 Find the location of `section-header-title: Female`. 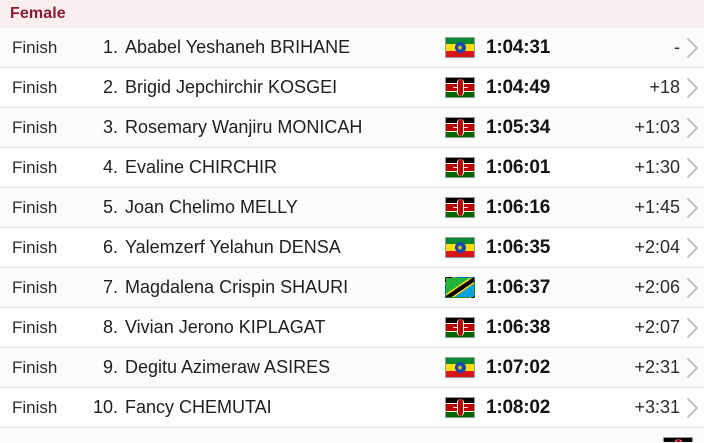

section-header-title: Female is located at coordinates (38, 13).